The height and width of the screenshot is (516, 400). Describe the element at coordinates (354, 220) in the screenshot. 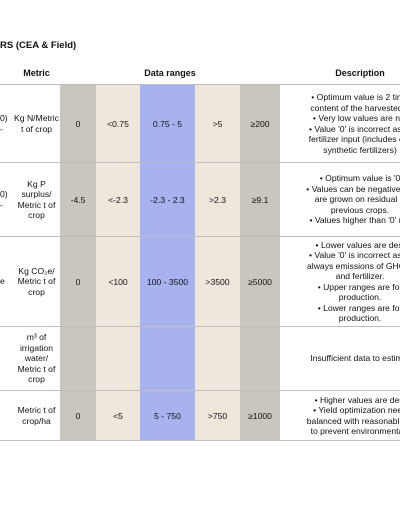

I see `description-line: • Values higher than '0' ma` at that location.